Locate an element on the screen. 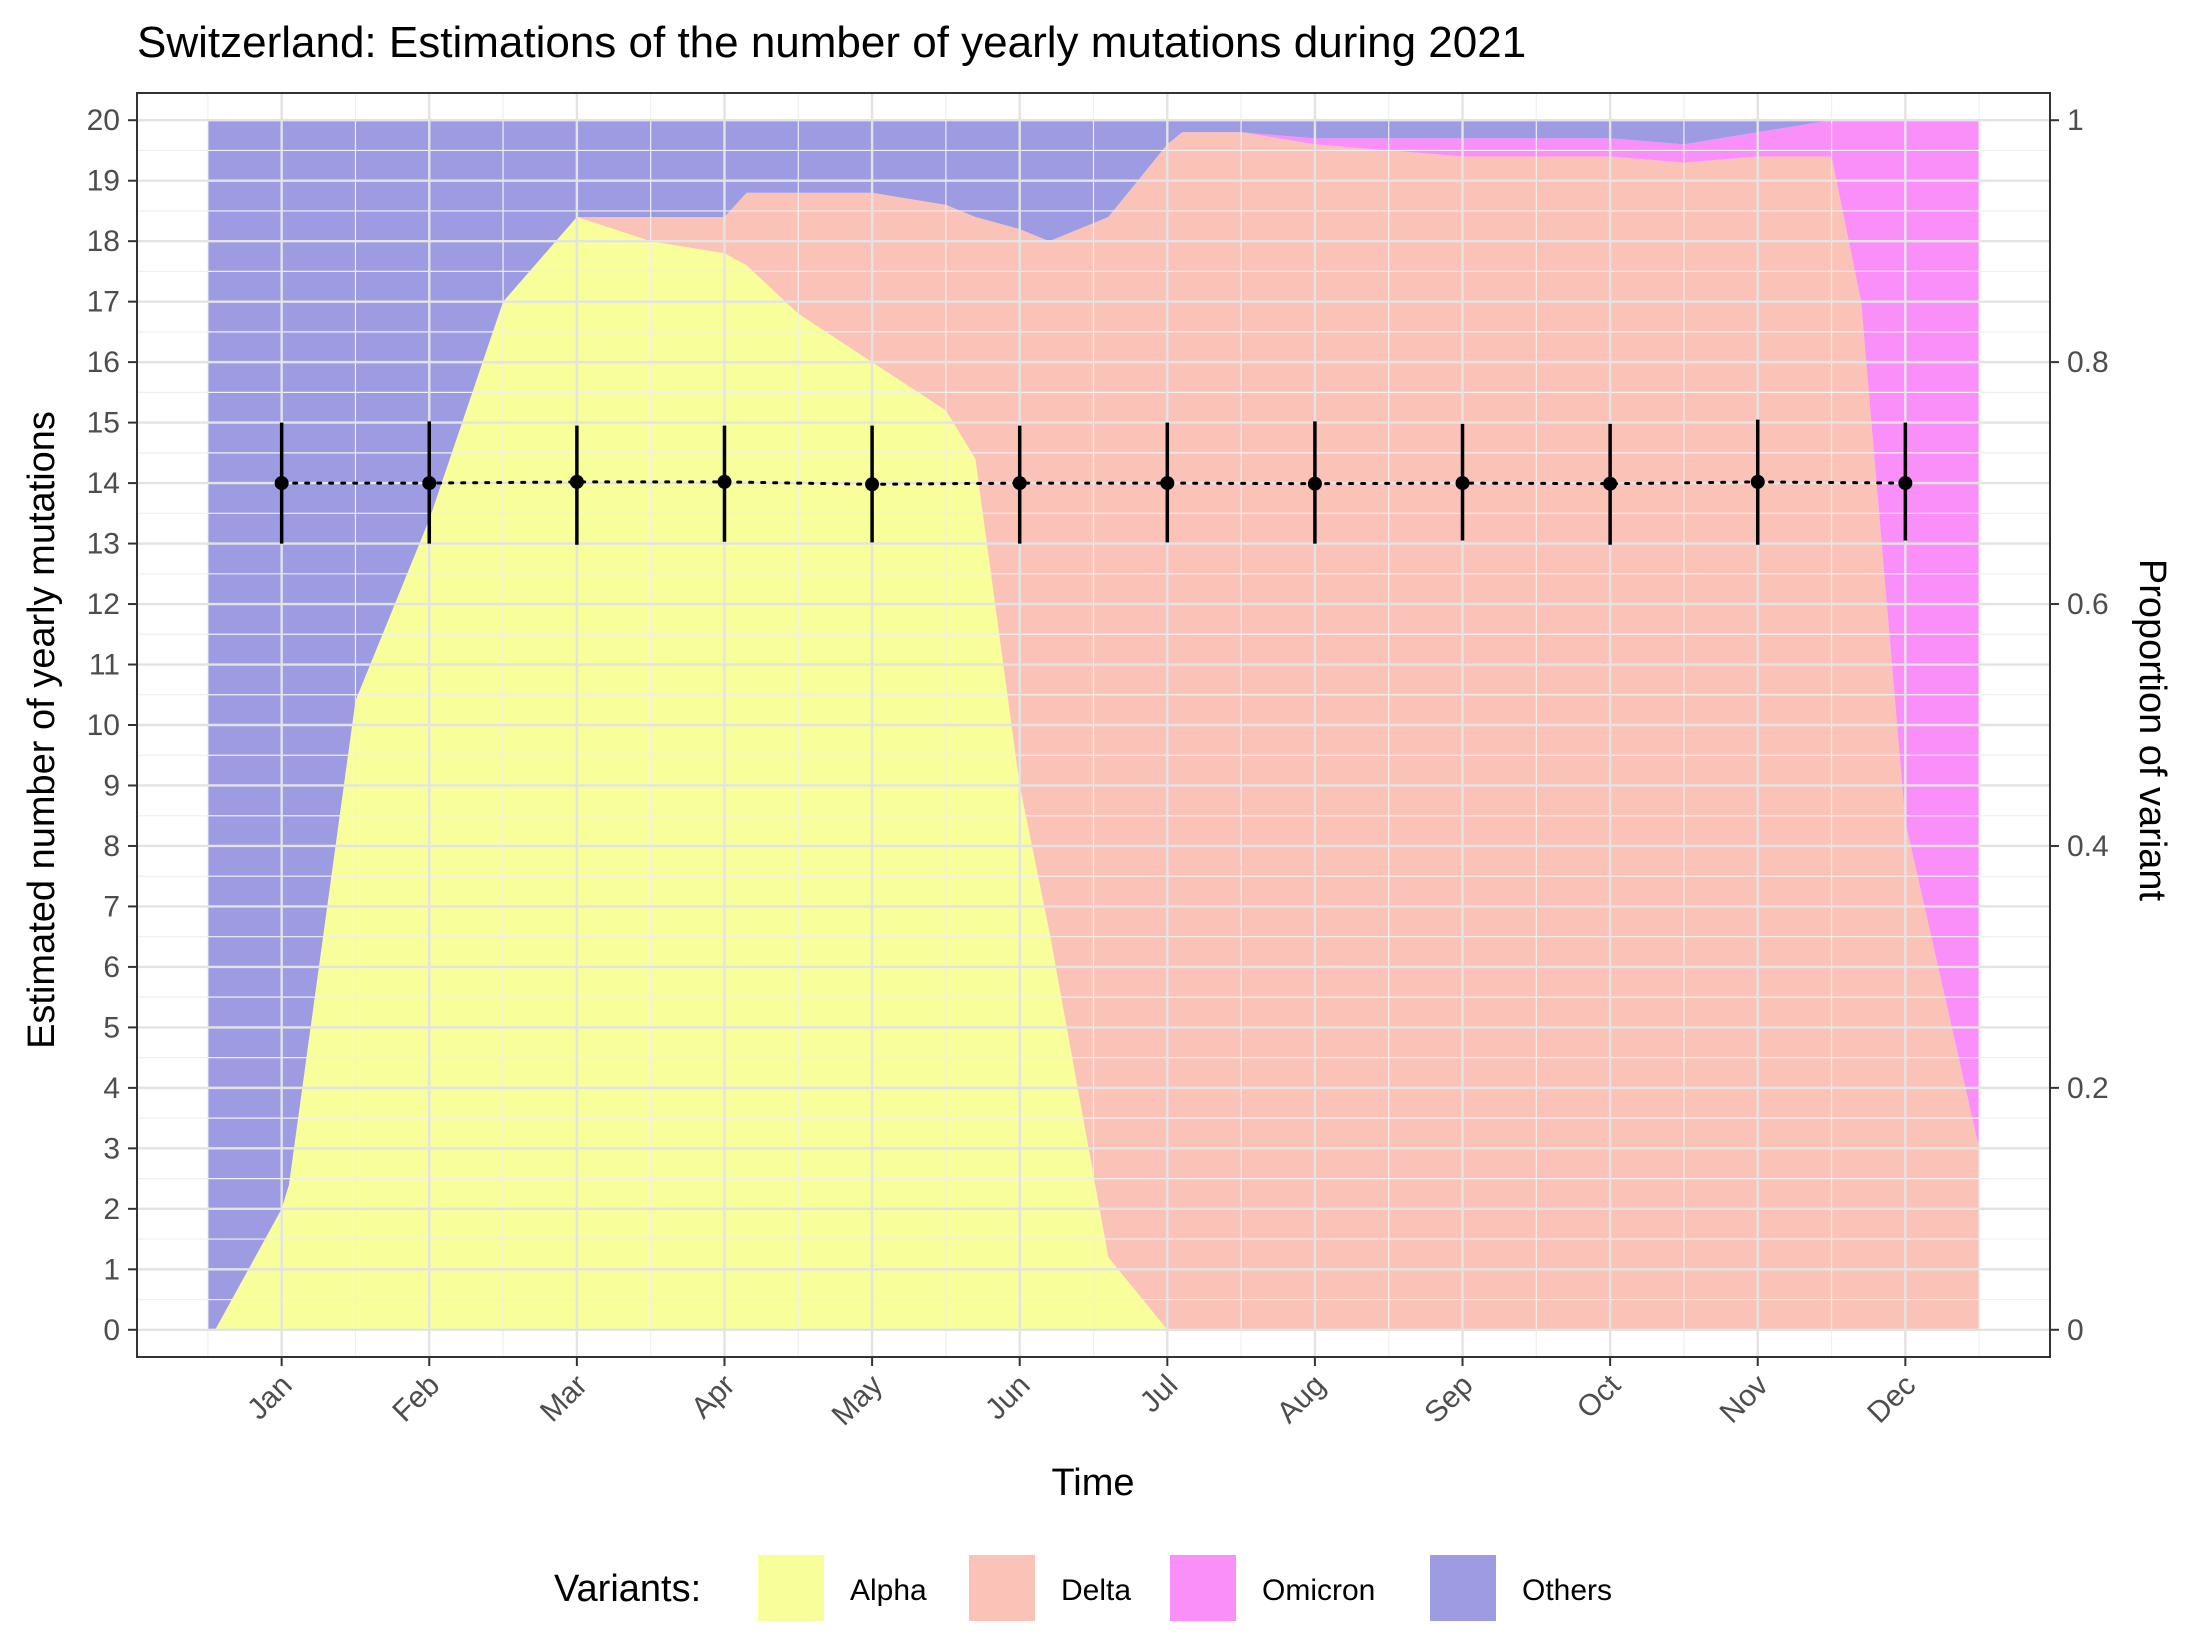  legend-key-alpha is located at coordinates (791, 1588).